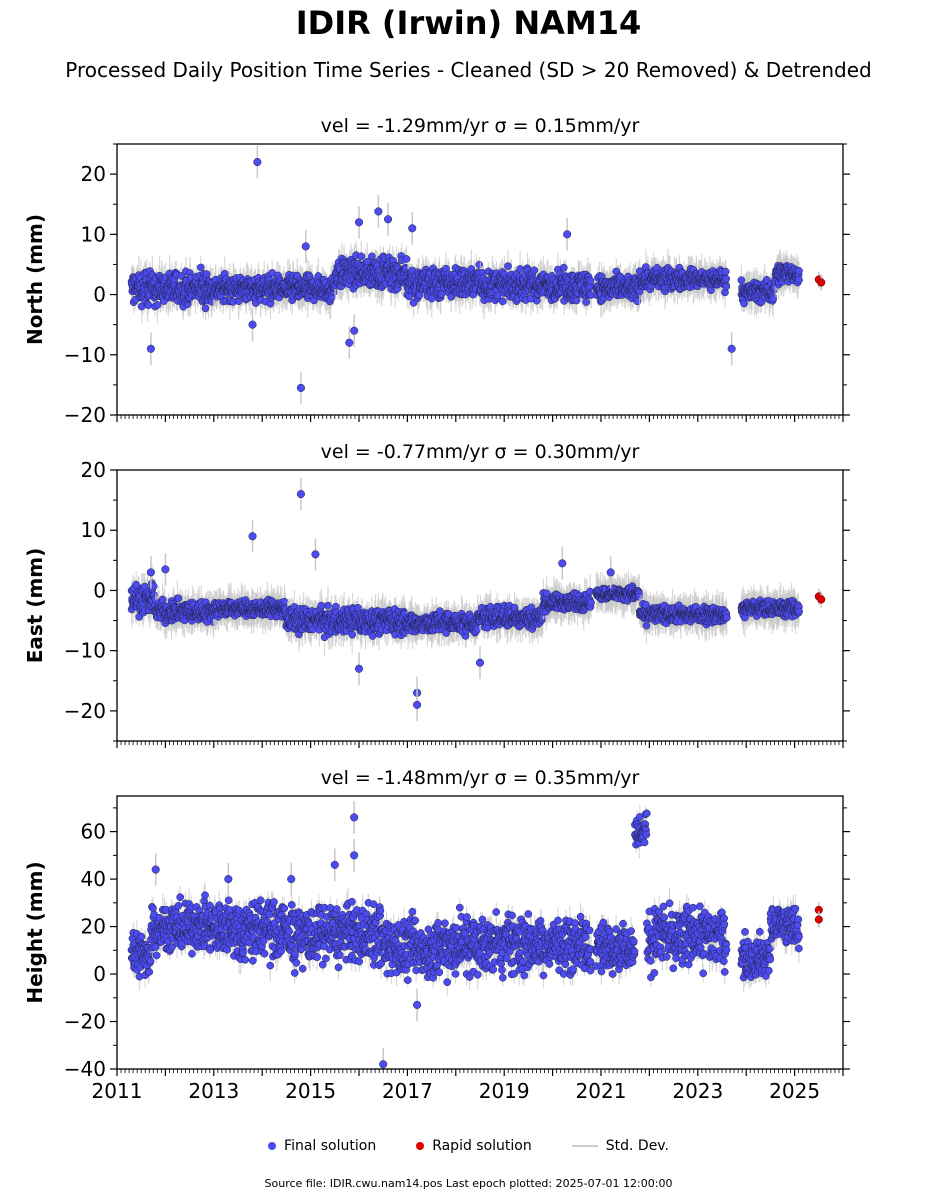 This screenshot has height=1200, width=937. I want to click on panel-east-title: vel = -0.77mm/yr σ = 0.30mm/yr, so click(480, 452).